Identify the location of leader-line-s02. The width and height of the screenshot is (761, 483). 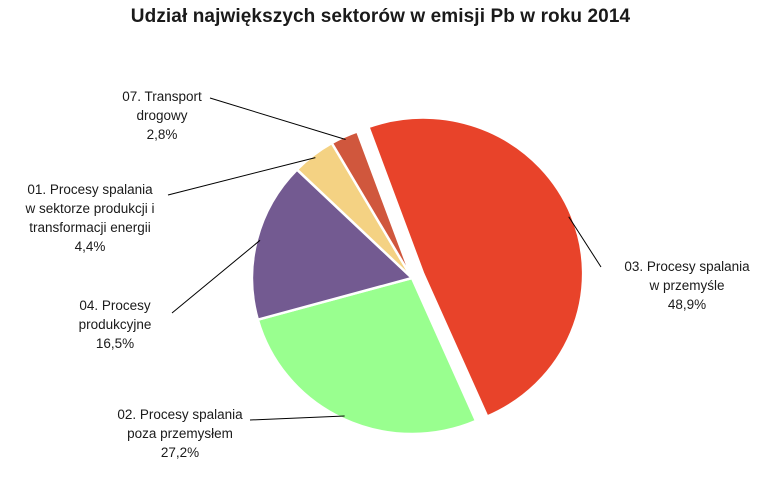
(297, 418).